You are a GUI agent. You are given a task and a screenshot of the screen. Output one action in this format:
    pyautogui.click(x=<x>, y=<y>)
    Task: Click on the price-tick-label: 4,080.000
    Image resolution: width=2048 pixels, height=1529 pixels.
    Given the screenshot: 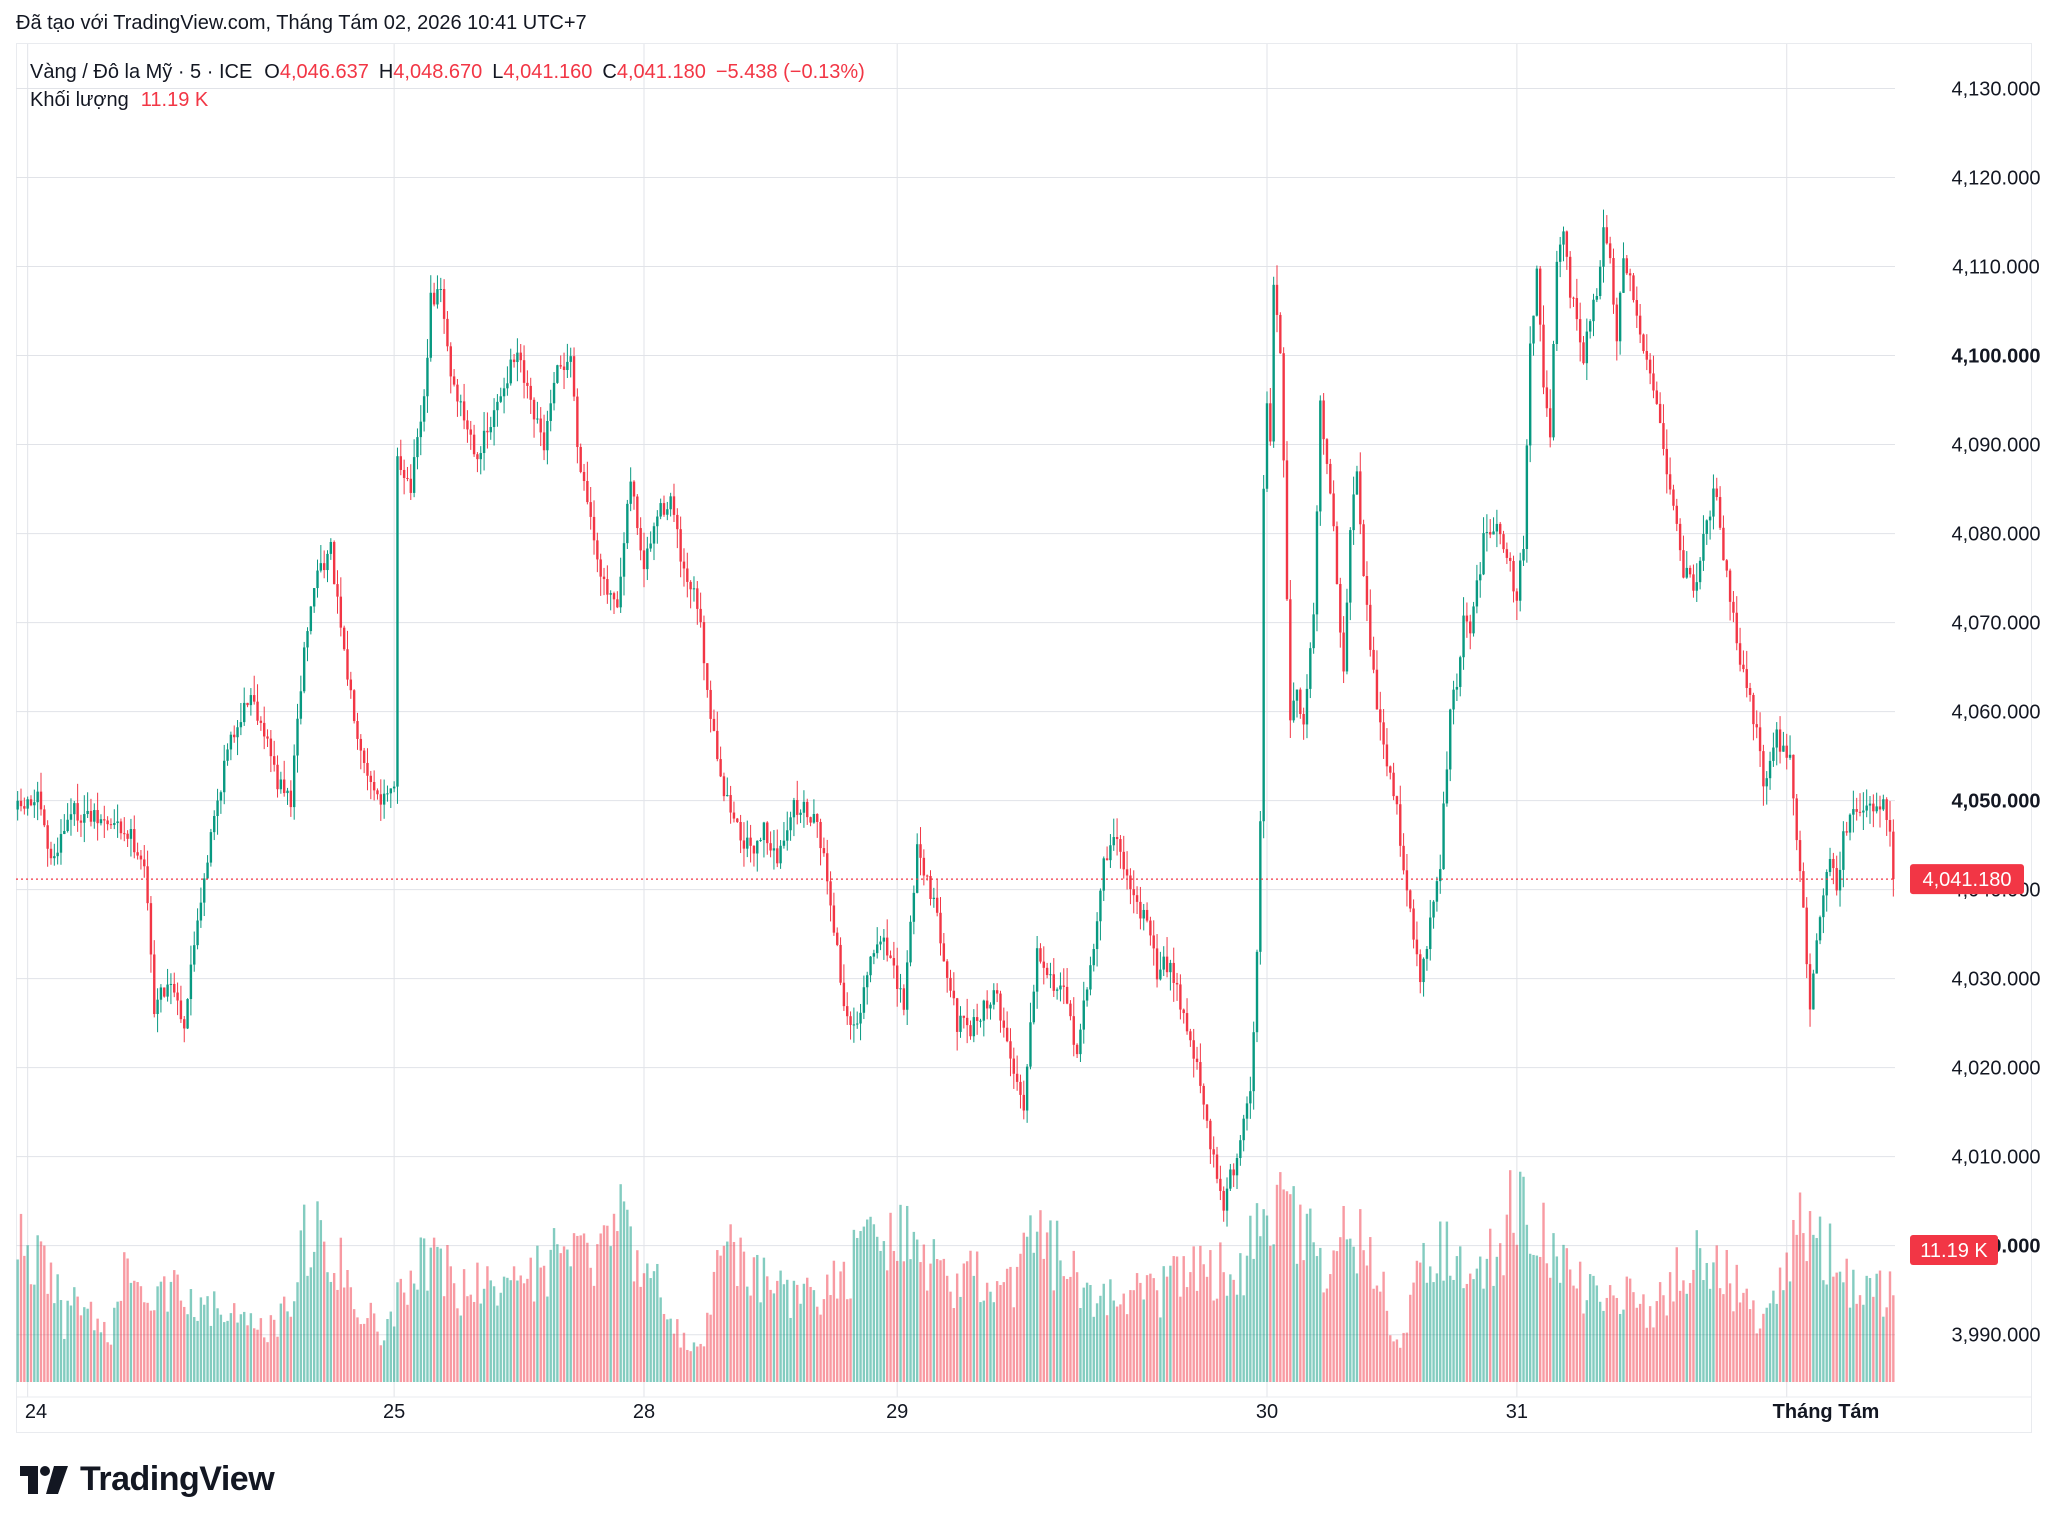 What is the action you would take?
    pyautogui.click(x=1996, y=535)
    